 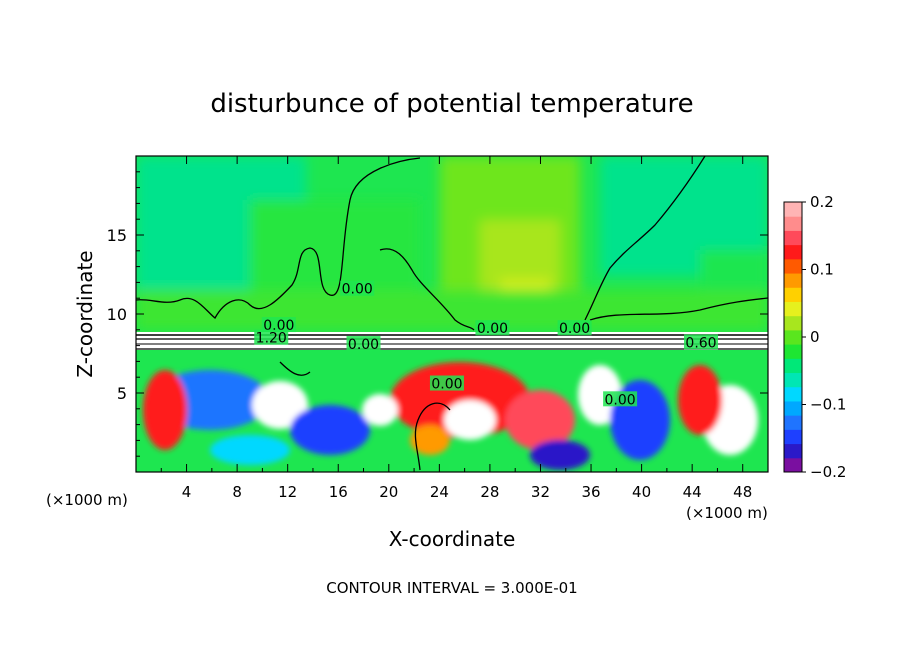 I want to click on y-tick-label: 5, so click(x=122, y=393).